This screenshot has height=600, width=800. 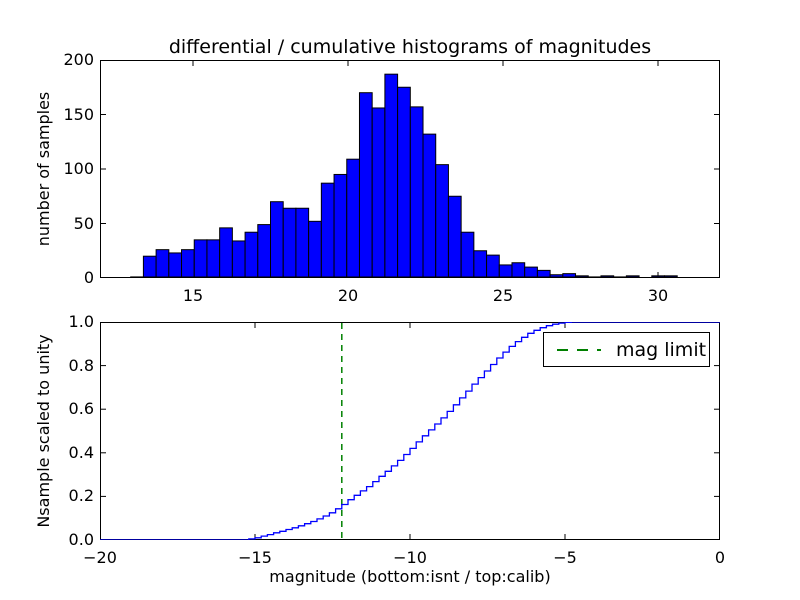 I want to click on legend: mag limit, so click(x=626, y=349).